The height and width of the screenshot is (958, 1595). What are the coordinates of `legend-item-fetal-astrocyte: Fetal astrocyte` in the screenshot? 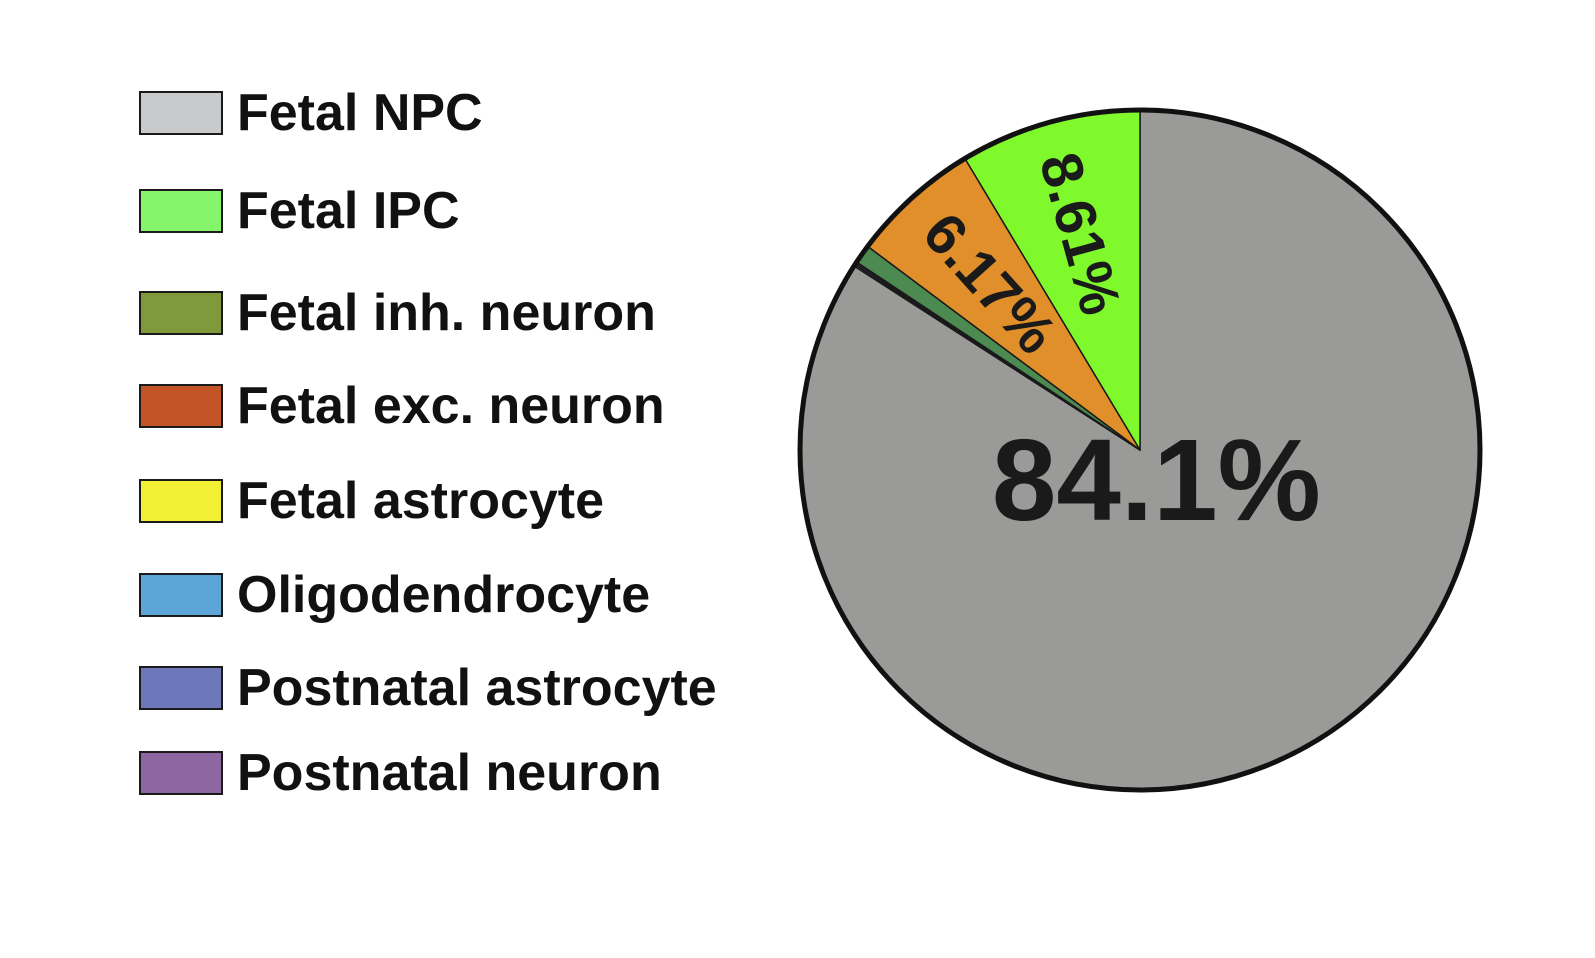 It's located at (372, 501).